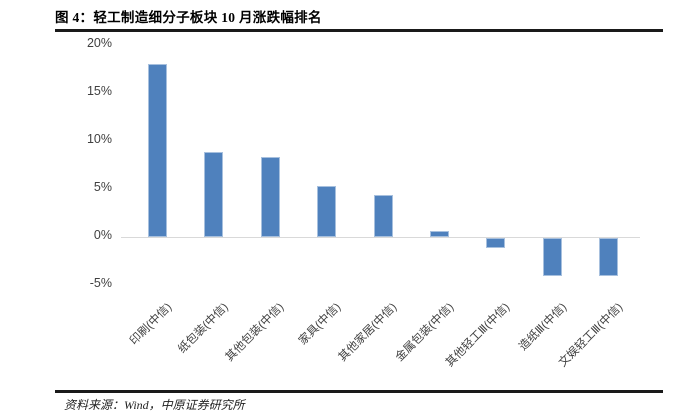 The image size is (691, 415). Describe the element at coordinates (380, 237) in the screenshot. I see `x-axis-line` at that location.